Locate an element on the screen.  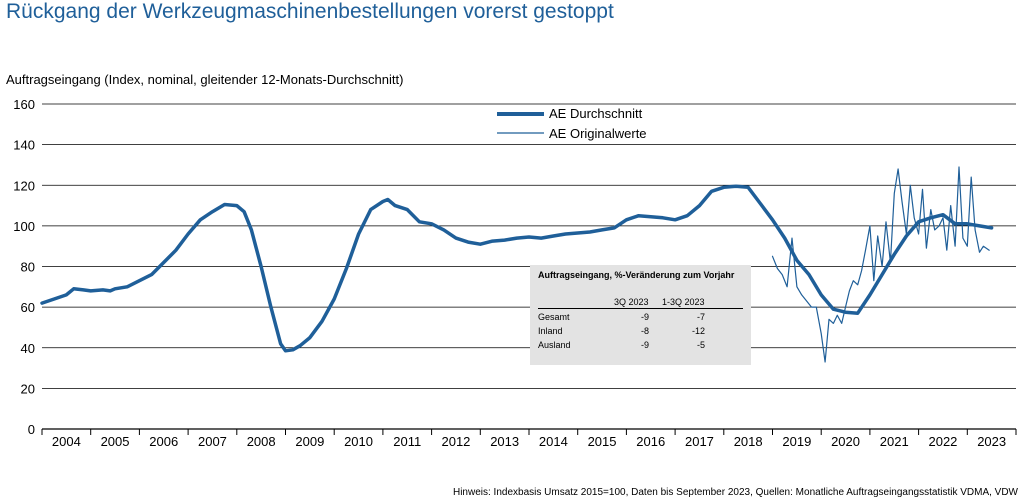
y-tick-label: 40 is located at coordinates (28, 348).